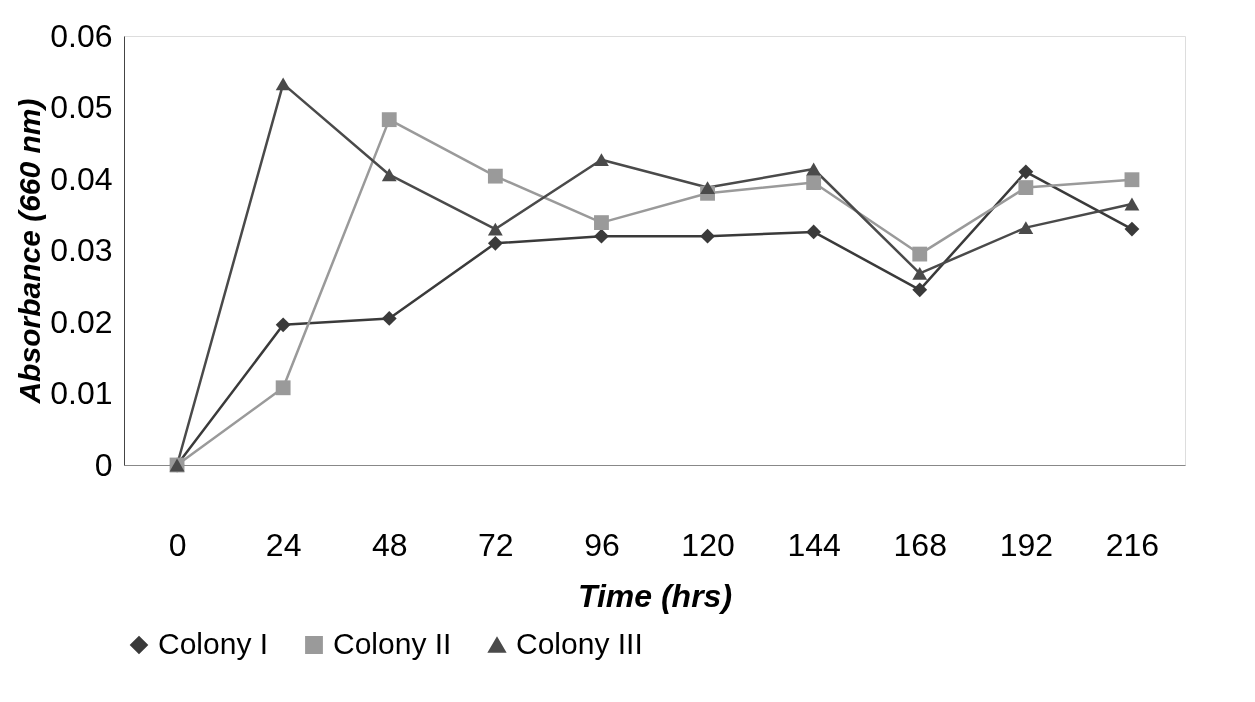 The image size is (1255, 702). I want to click on x-axis-title: Time (hrs), so click(655, 595).